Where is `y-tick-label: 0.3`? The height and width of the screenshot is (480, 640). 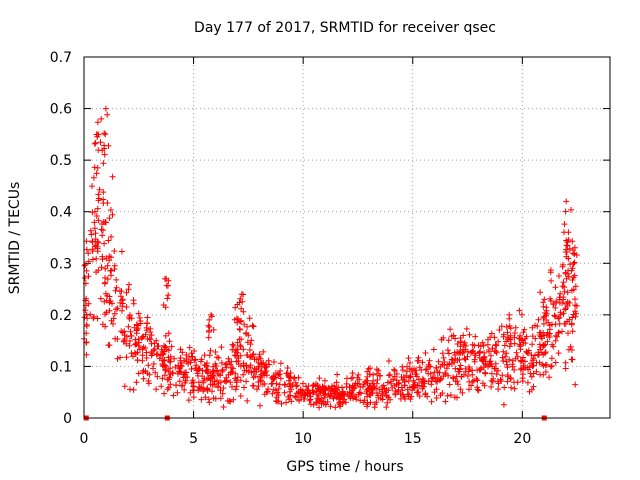
y-tick-label: 0.3 is located at coordinates (61, 264).